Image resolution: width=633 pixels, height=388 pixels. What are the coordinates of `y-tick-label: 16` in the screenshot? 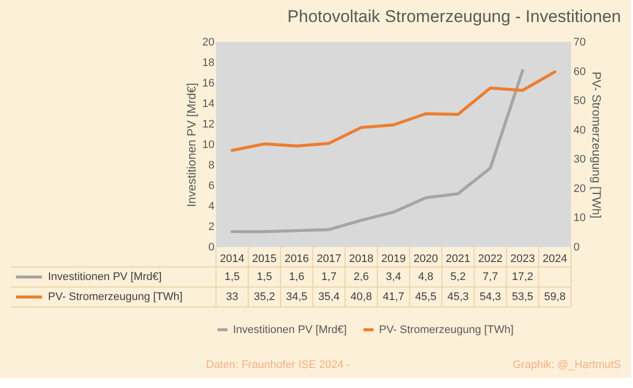 It's located at (208, 84).